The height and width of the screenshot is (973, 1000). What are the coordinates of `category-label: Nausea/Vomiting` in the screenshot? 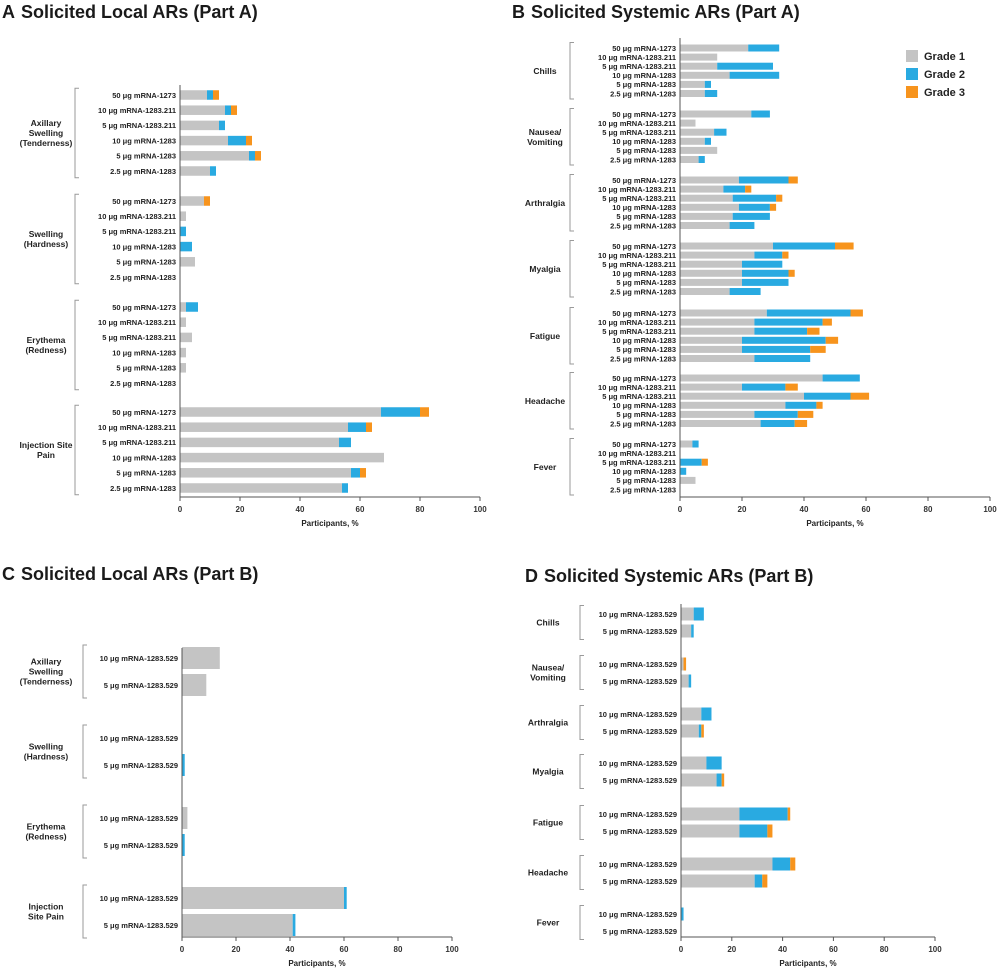 It's located at (545, 137).